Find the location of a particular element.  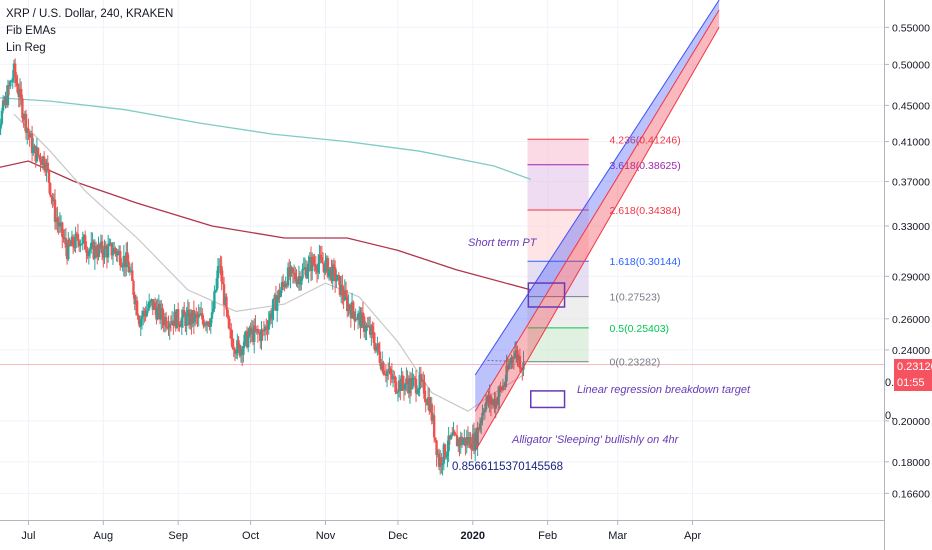

indicator-lin-reg: Lin Reg is located at coordinates (26, 48).